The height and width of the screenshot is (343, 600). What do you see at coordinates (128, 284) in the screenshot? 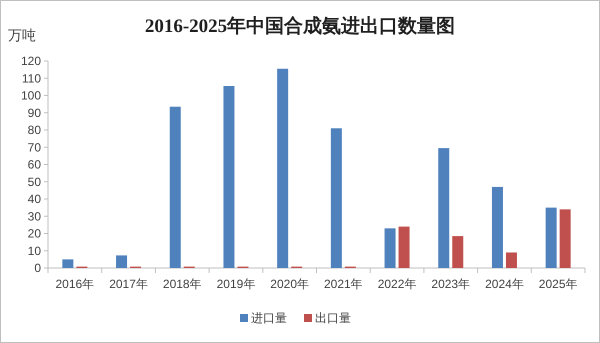
I see `x-tick-label: 2017年` at bounding box center [128, 284].